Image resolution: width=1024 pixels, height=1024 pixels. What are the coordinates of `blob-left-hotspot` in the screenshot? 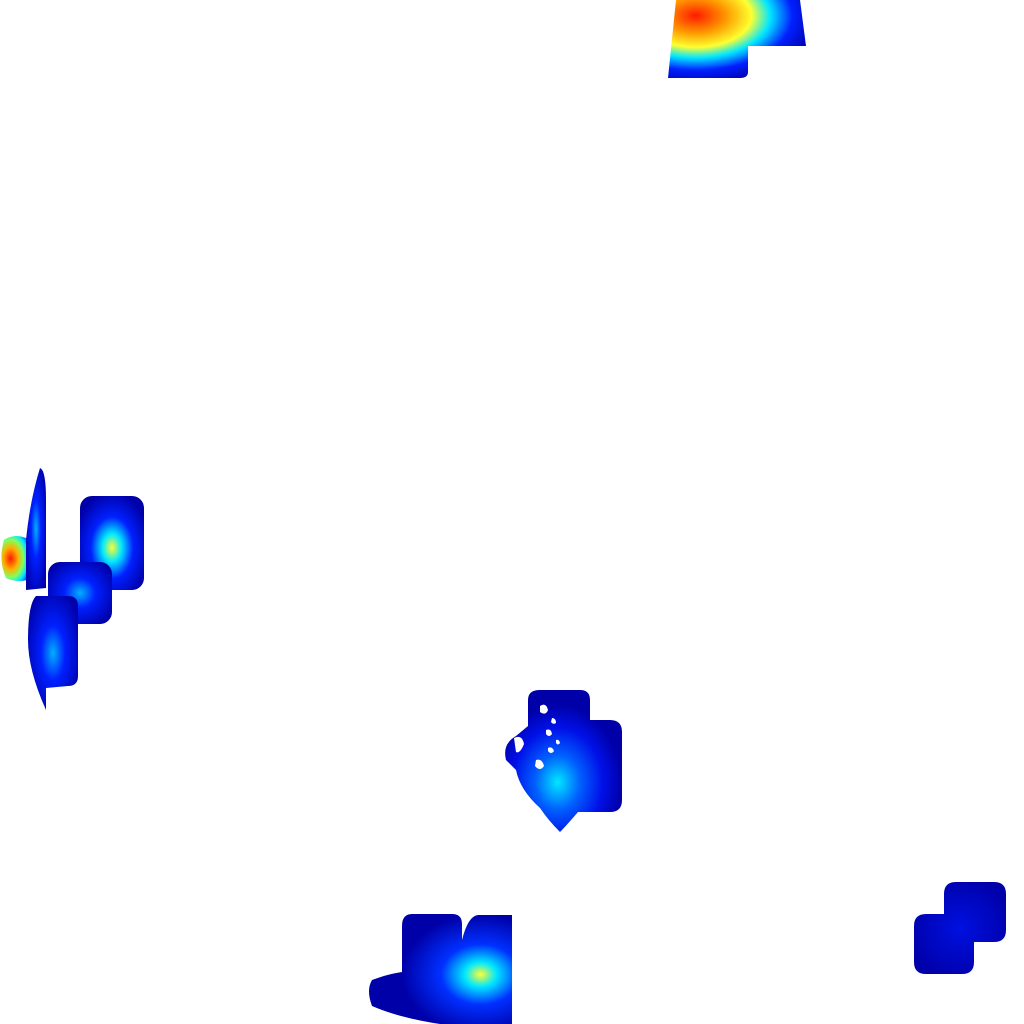 It's located at (16, 558).